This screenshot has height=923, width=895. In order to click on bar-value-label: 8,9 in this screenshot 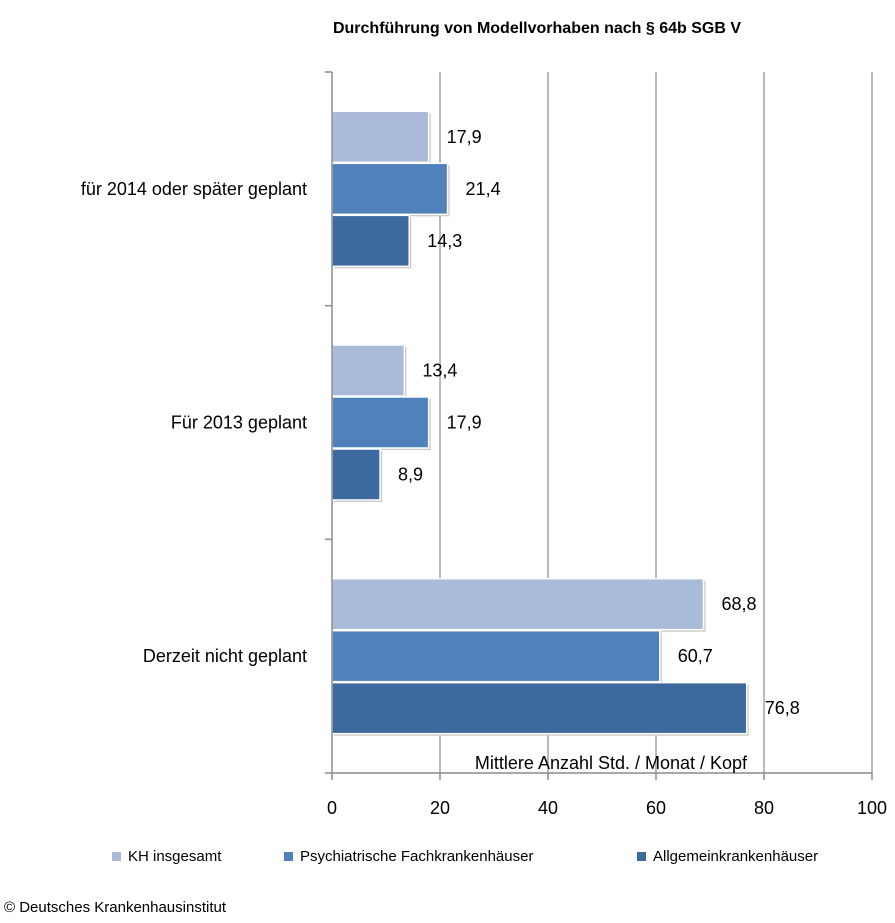, I will do `click(410, 475)`.